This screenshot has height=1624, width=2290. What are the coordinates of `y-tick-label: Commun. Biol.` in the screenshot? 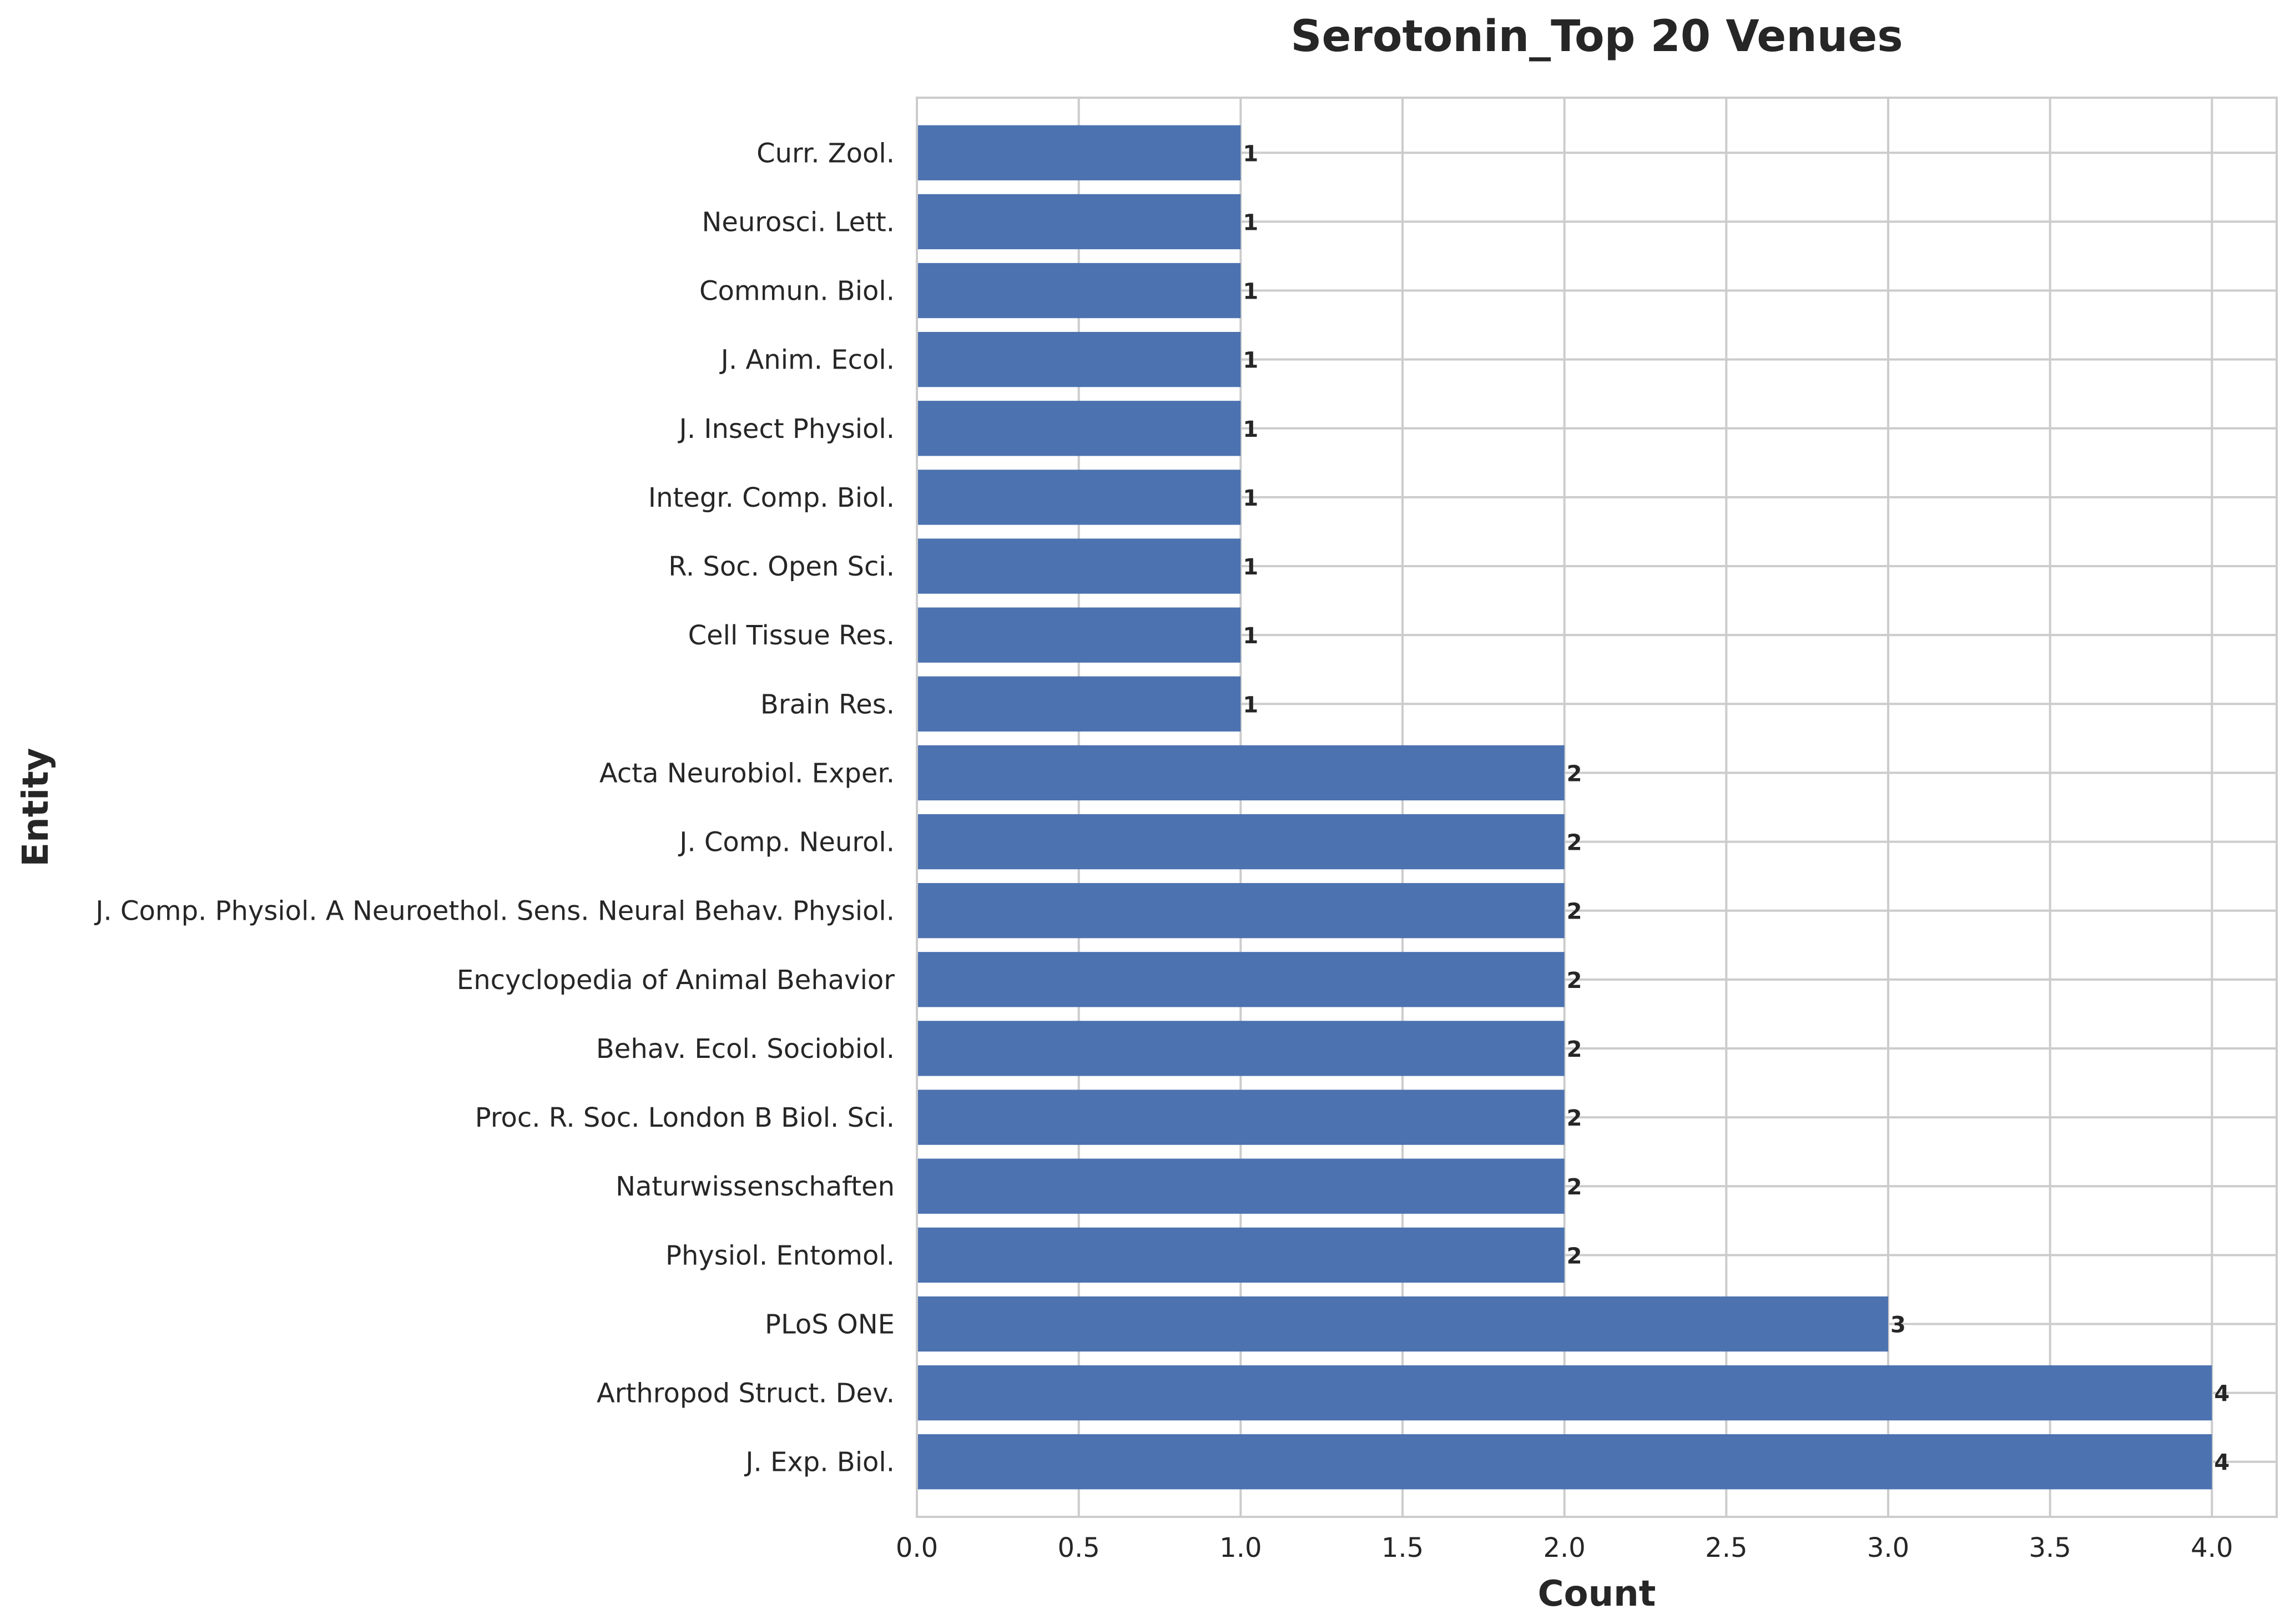 It's located at (797, 291).